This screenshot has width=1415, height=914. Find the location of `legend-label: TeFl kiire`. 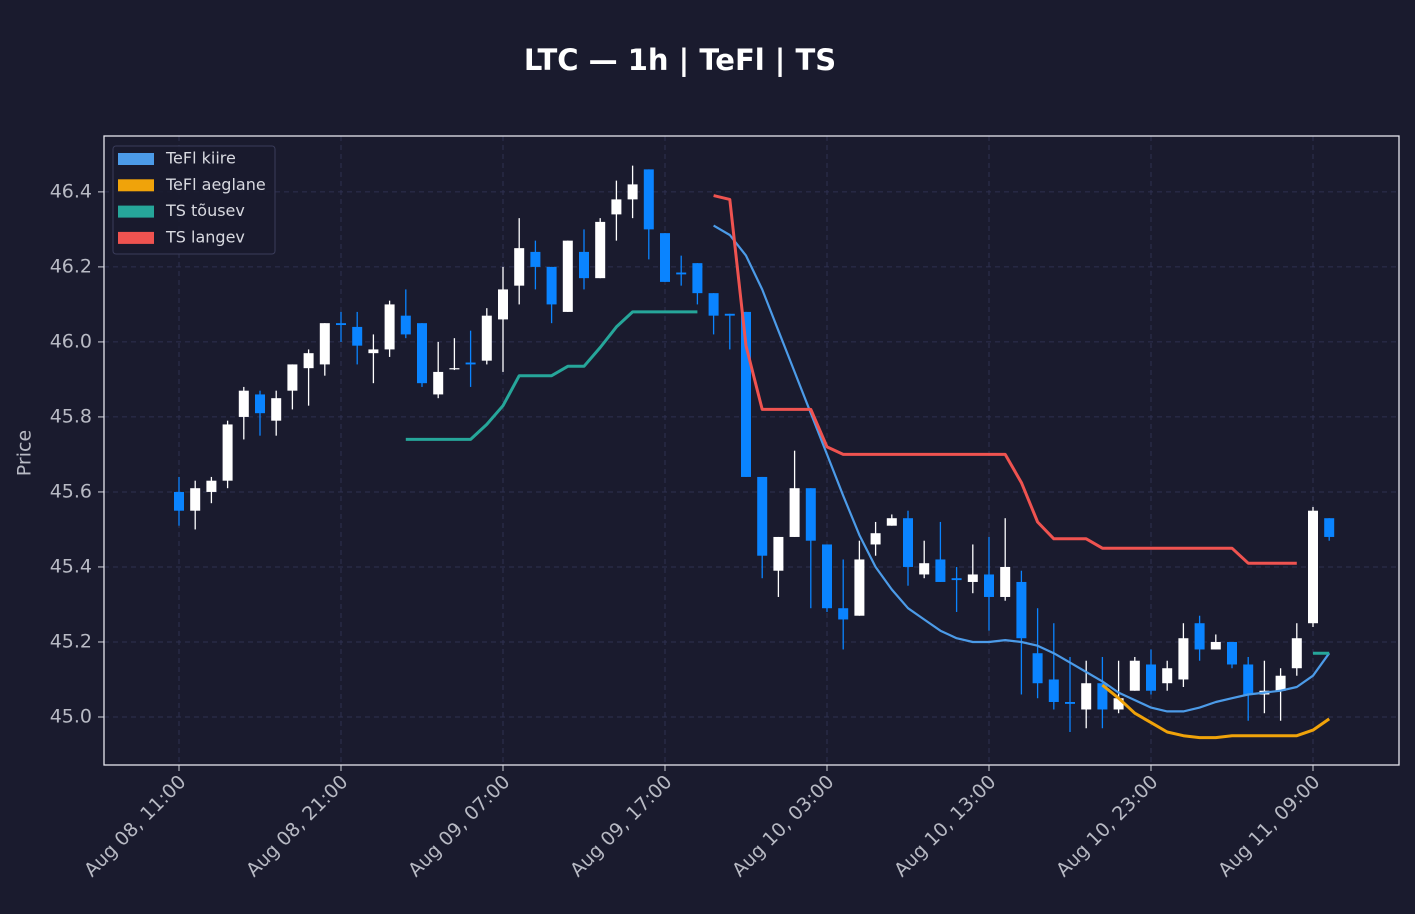

legend-label: TeFl kiire is located at coordinates (200, 158).